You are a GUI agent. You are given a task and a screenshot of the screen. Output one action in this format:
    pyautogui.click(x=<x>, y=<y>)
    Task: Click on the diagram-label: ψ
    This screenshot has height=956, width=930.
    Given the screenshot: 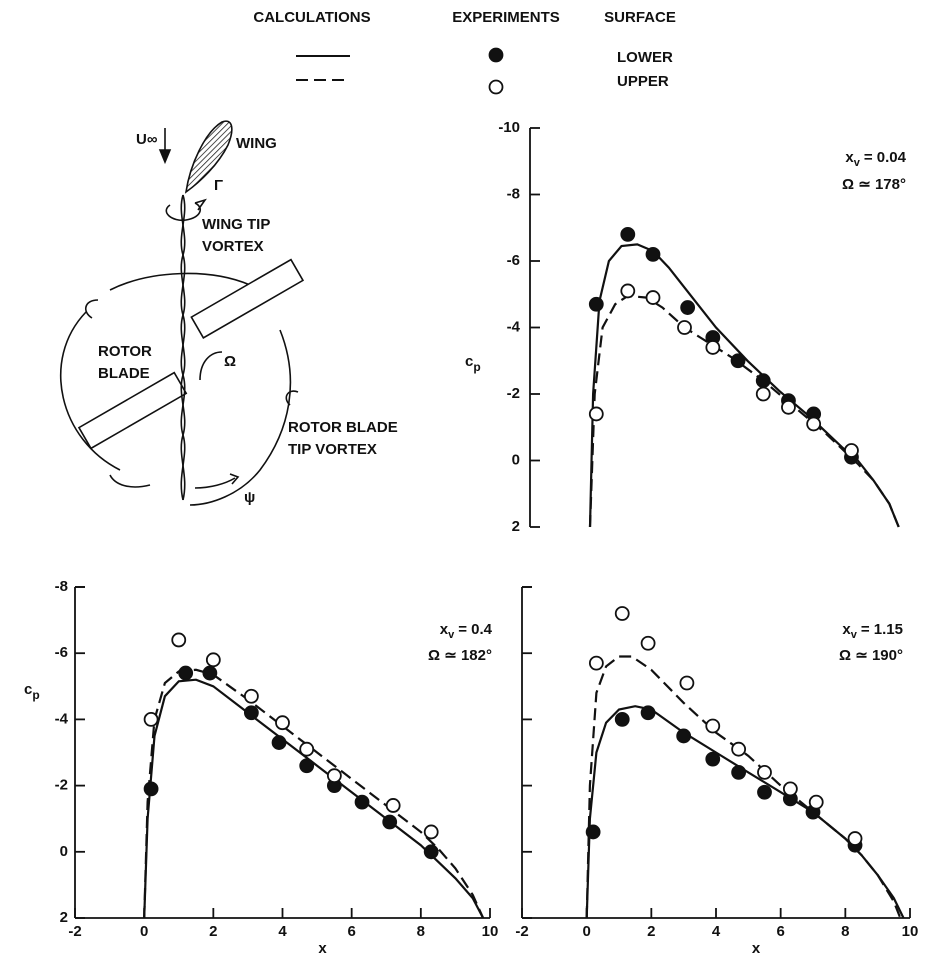 What is the action you would take?
    pyautogui.click(x=249, y=497)
    